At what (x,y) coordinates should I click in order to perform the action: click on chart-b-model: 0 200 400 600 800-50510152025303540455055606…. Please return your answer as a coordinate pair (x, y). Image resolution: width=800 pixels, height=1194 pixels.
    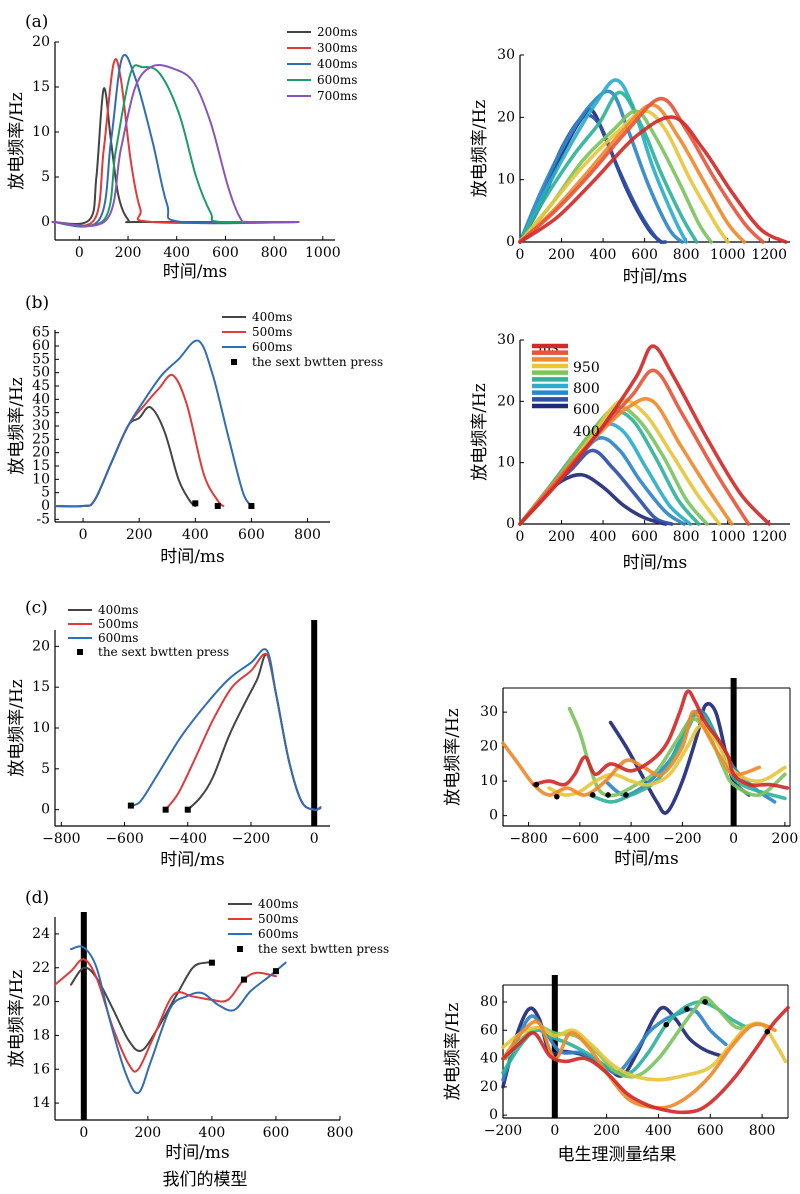
    Looking at the image, I should click on (195, 438).